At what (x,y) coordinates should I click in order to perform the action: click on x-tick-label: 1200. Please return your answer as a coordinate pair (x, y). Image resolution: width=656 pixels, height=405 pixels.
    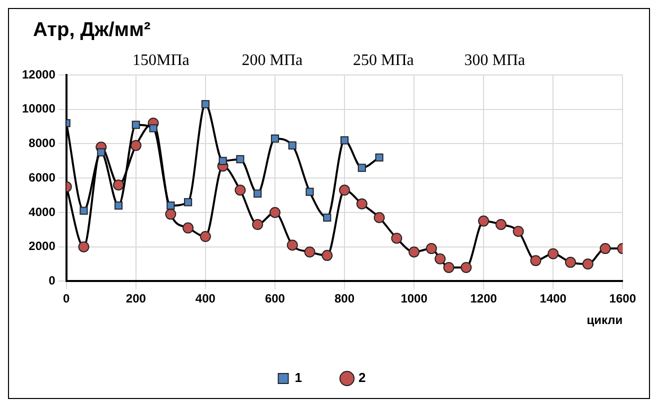
    Looking at the image, I should click on (484, 299).